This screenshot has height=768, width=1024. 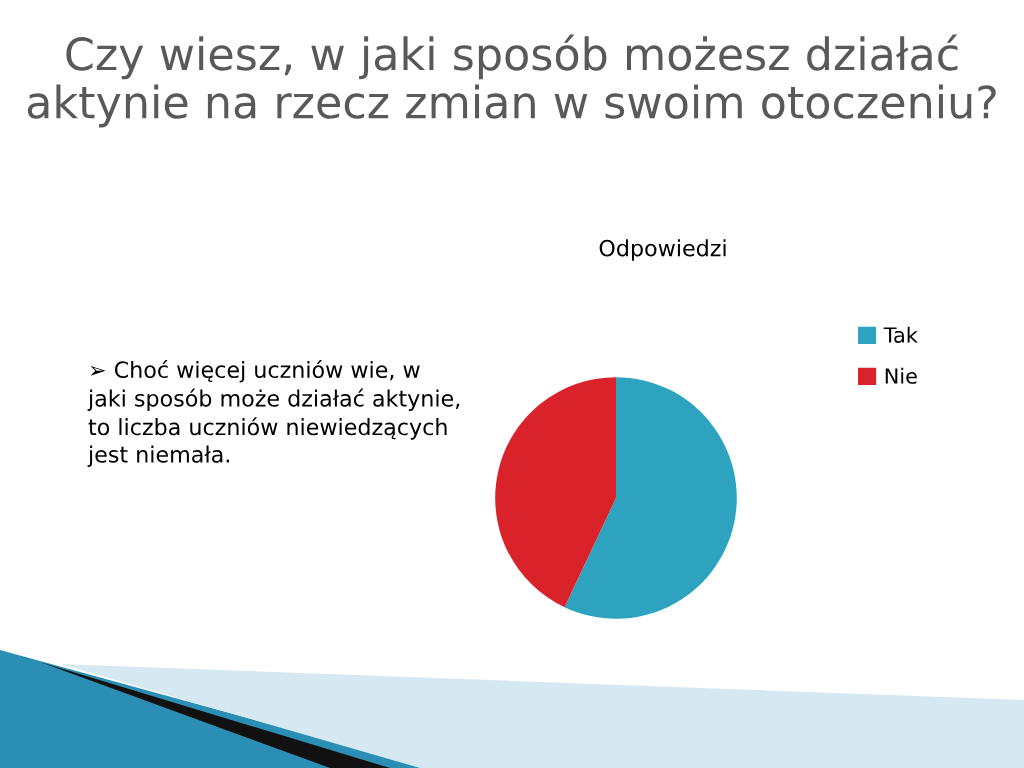 I want to click on legend-label: Tak, so click(x=900, y=334).